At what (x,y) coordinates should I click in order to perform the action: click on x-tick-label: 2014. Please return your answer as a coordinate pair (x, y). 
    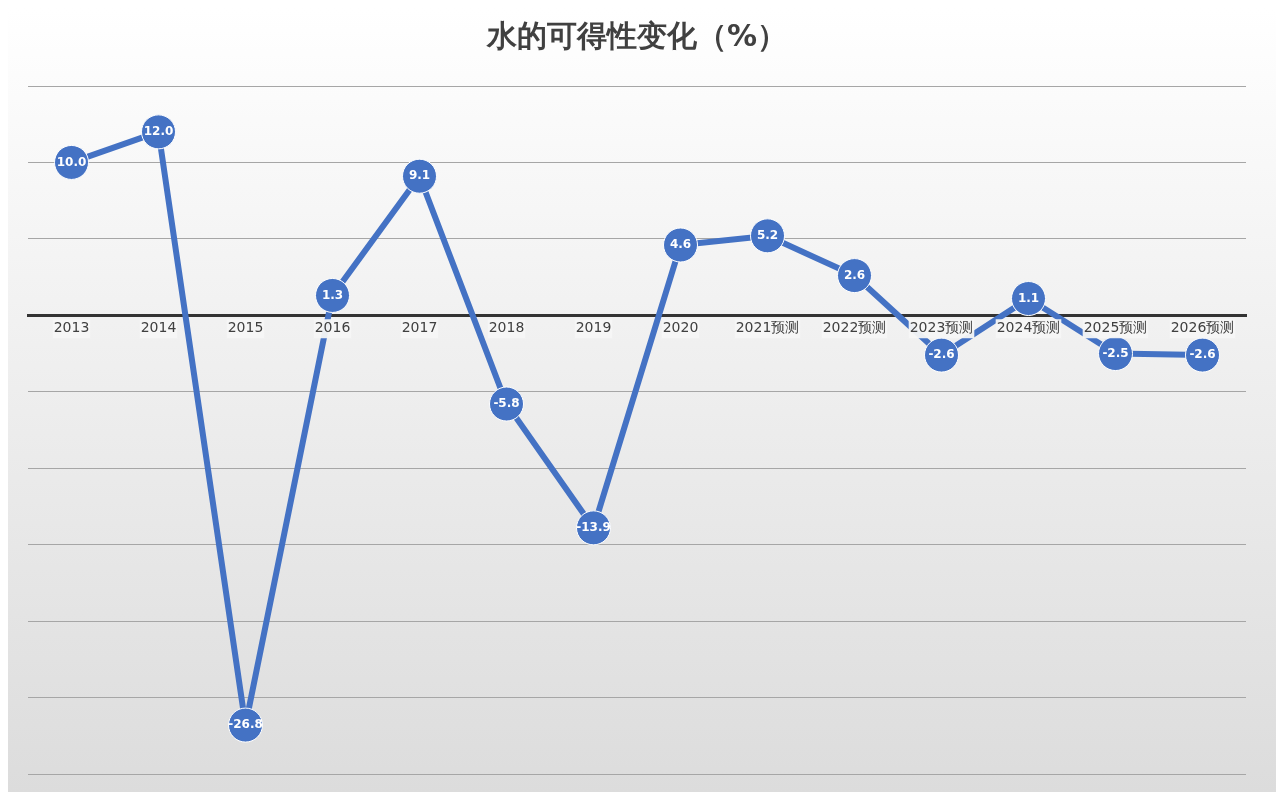
    Looking at the image, I should click on (158, 327).